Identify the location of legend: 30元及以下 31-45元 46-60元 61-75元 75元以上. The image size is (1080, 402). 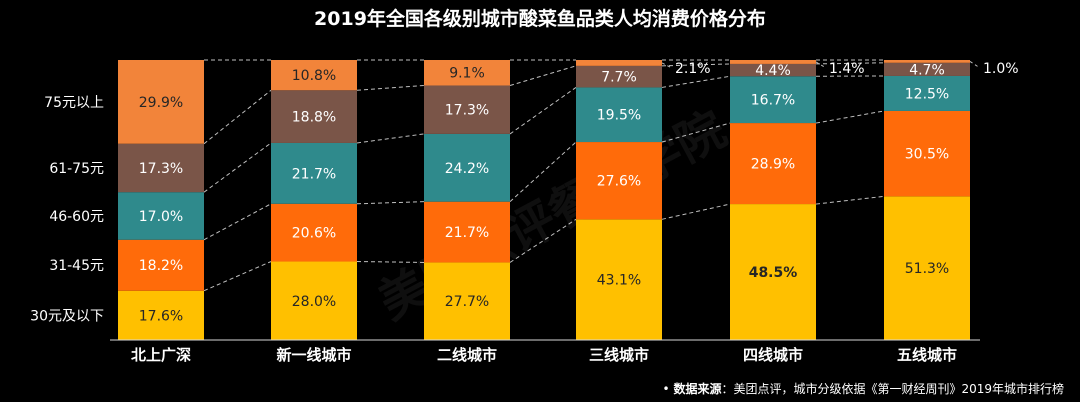
(67, 209).